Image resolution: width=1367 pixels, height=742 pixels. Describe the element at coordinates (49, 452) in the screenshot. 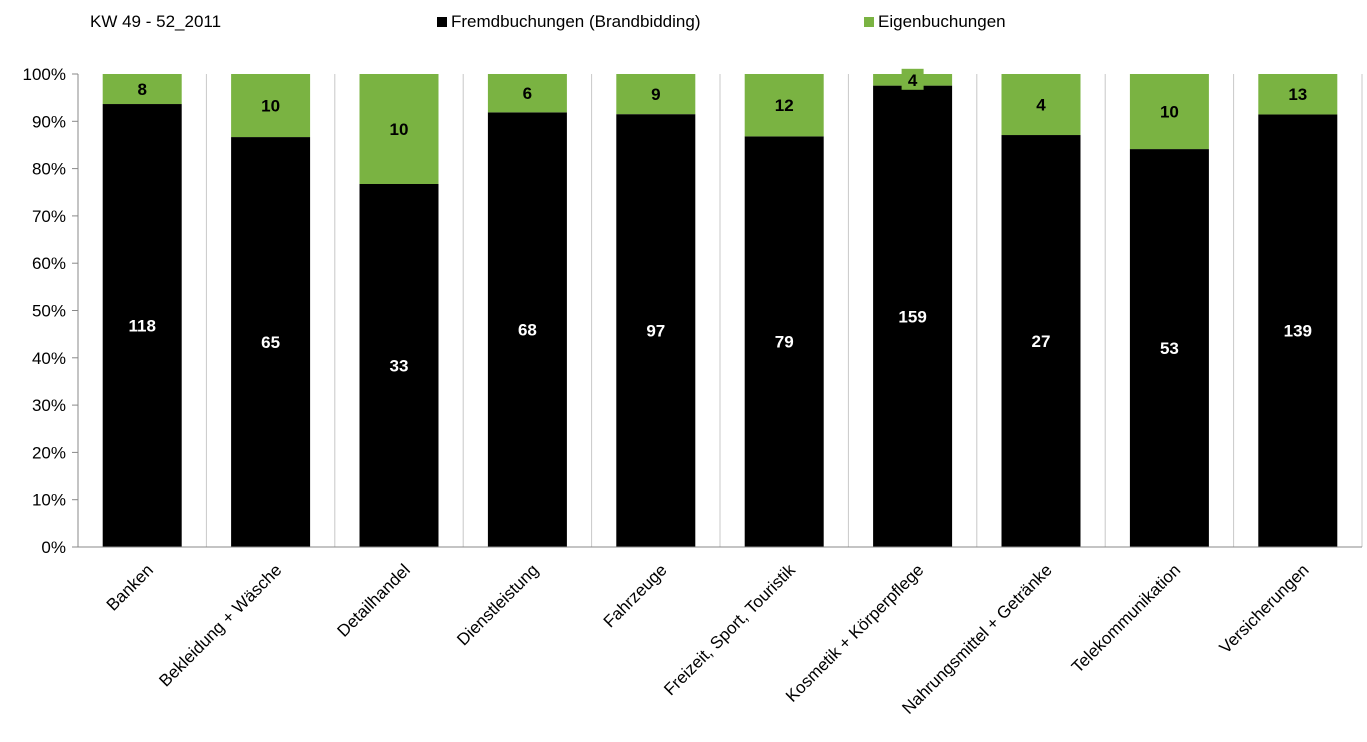

I see `y-tick-label: 20%` at that location.